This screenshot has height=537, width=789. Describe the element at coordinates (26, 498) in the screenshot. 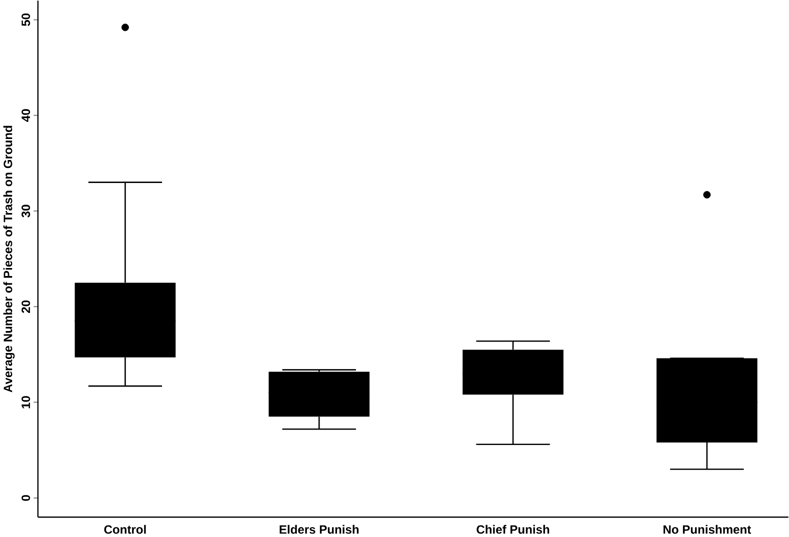

I see `y-tick-label: 0` at that location.